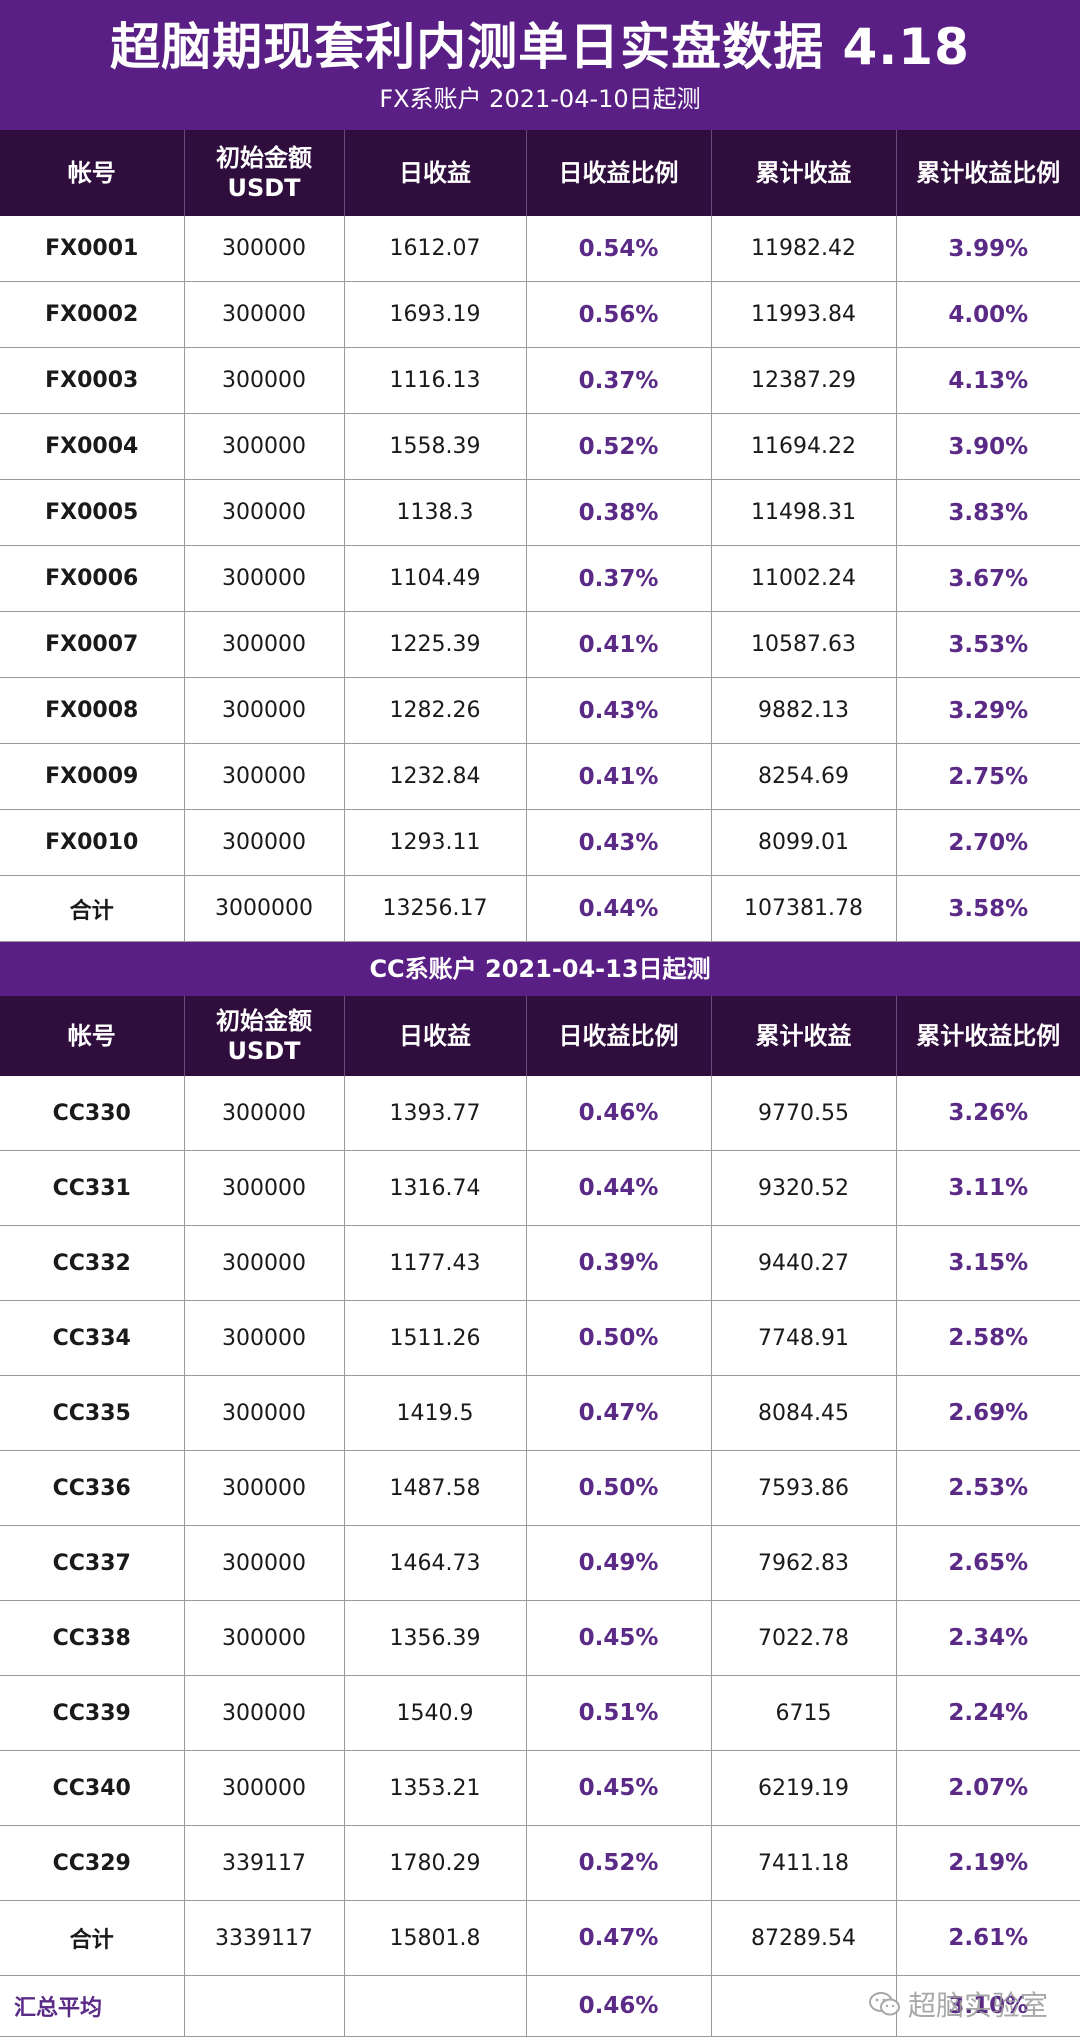 The height and width of the screenshot is (2040, 1080). Describe the element at coordinates (804, 1188) in the screenshot. I see `cell-cumulative-profit: 9320.52` at that location.